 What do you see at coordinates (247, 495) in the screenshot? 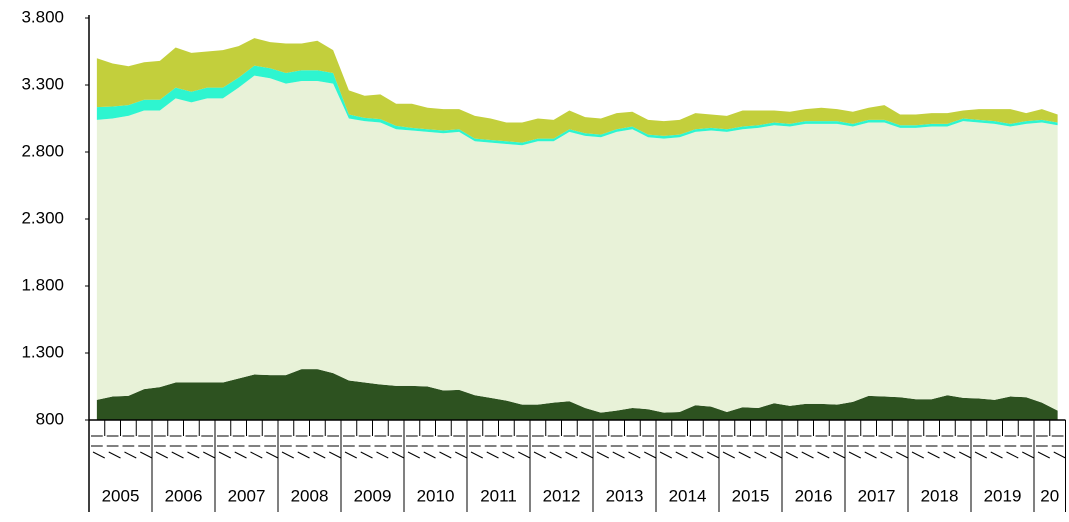
I see `x-tick-label: 2007` at bounding box center [247, 495].